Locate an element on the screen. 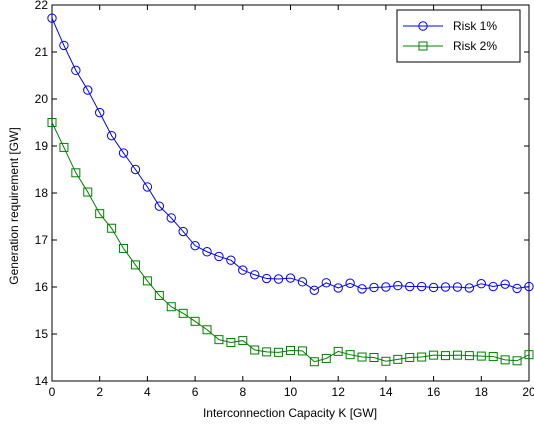  x-tick-label: 18 is located at coordinates (482, 392).